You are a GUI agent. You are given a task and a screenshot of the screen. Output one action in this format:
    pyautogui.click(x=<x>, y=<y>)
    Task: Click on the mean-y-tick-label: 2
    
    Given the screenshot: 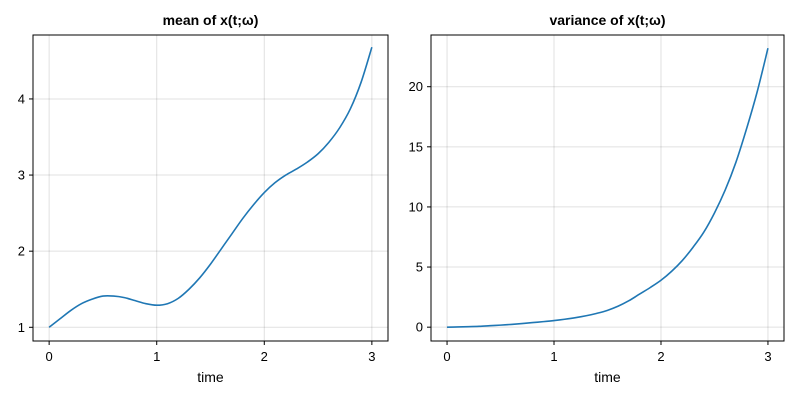 What is the action you would take?
    pyautogui.click(x=21, y=251)
    